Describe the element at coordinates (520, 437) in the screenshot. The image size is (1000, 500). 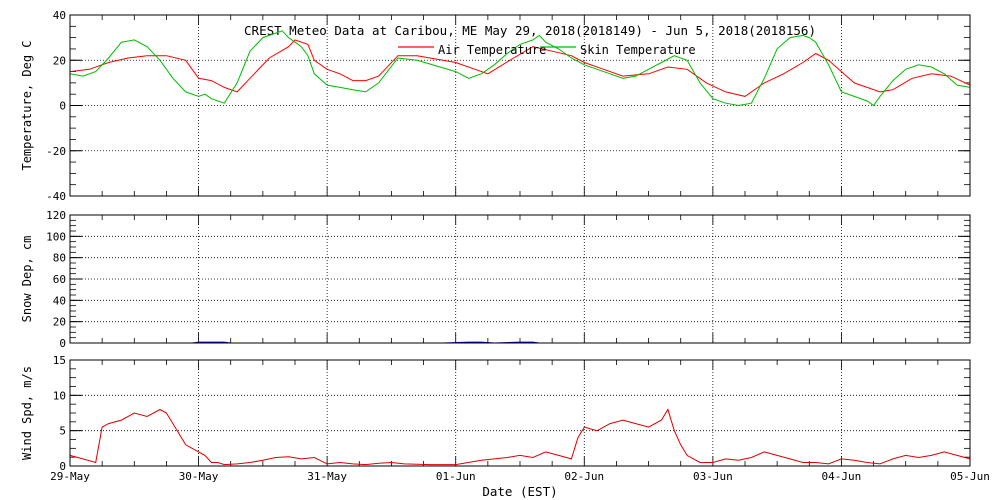
I see `wind-speed-line` at that location.